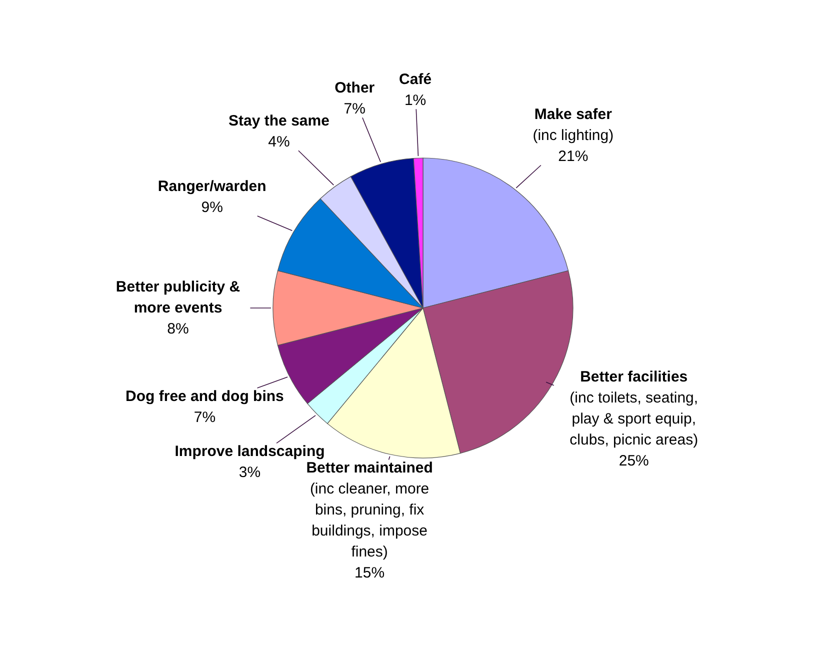 This screenshot has width=824, height=653. I want to click on data-label: 3%, so click(249, 473).